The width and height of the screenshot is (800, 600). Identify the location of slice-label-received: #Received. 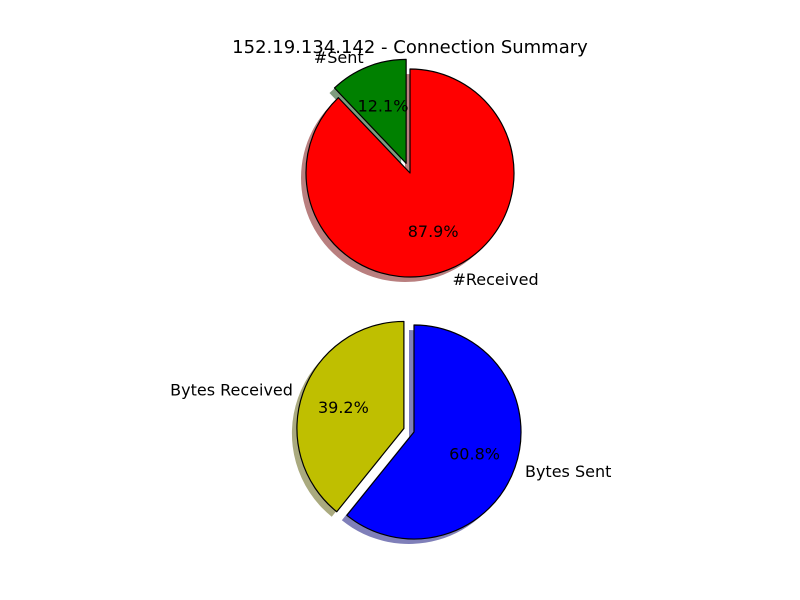
(495, 279).